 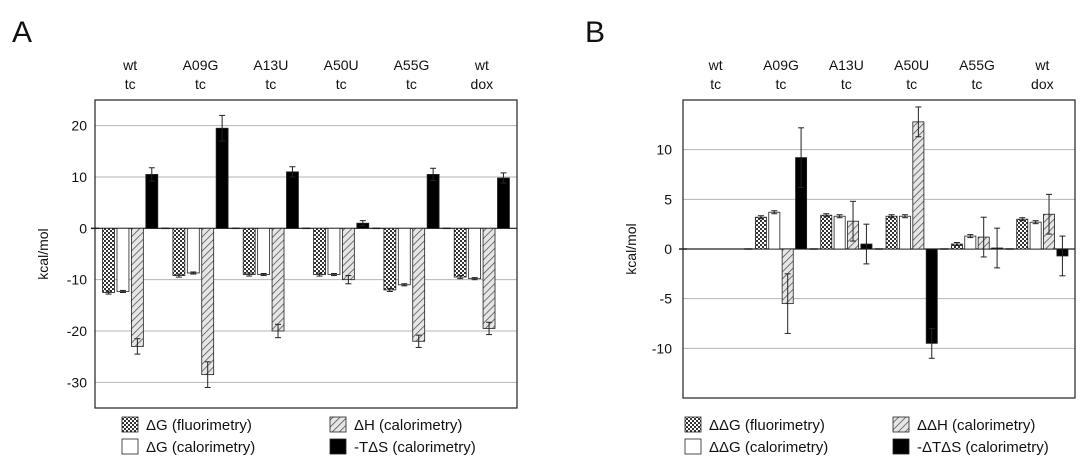 What do you see at coordinates (768, 447) in the screenshot?
I see `legend-label: ΔΔG (calorimetry)` at bounding box center [768, 447].